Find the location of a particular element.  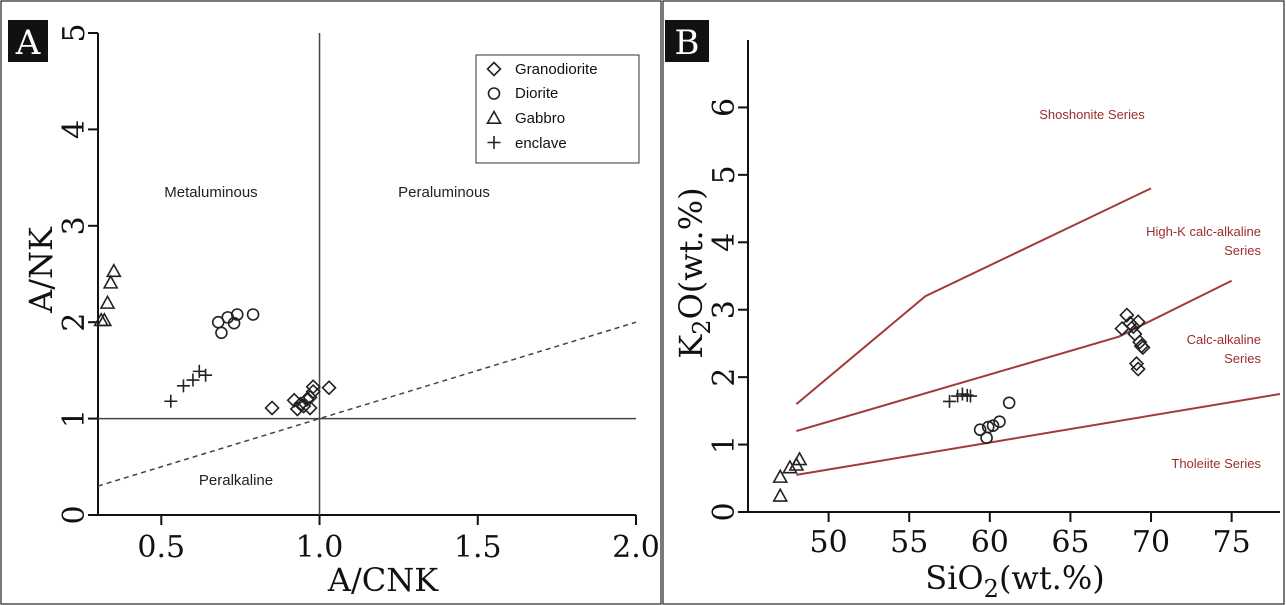

panel-b-y-axis-title: K2O(wt.%) is located at coordinates (694, 272).